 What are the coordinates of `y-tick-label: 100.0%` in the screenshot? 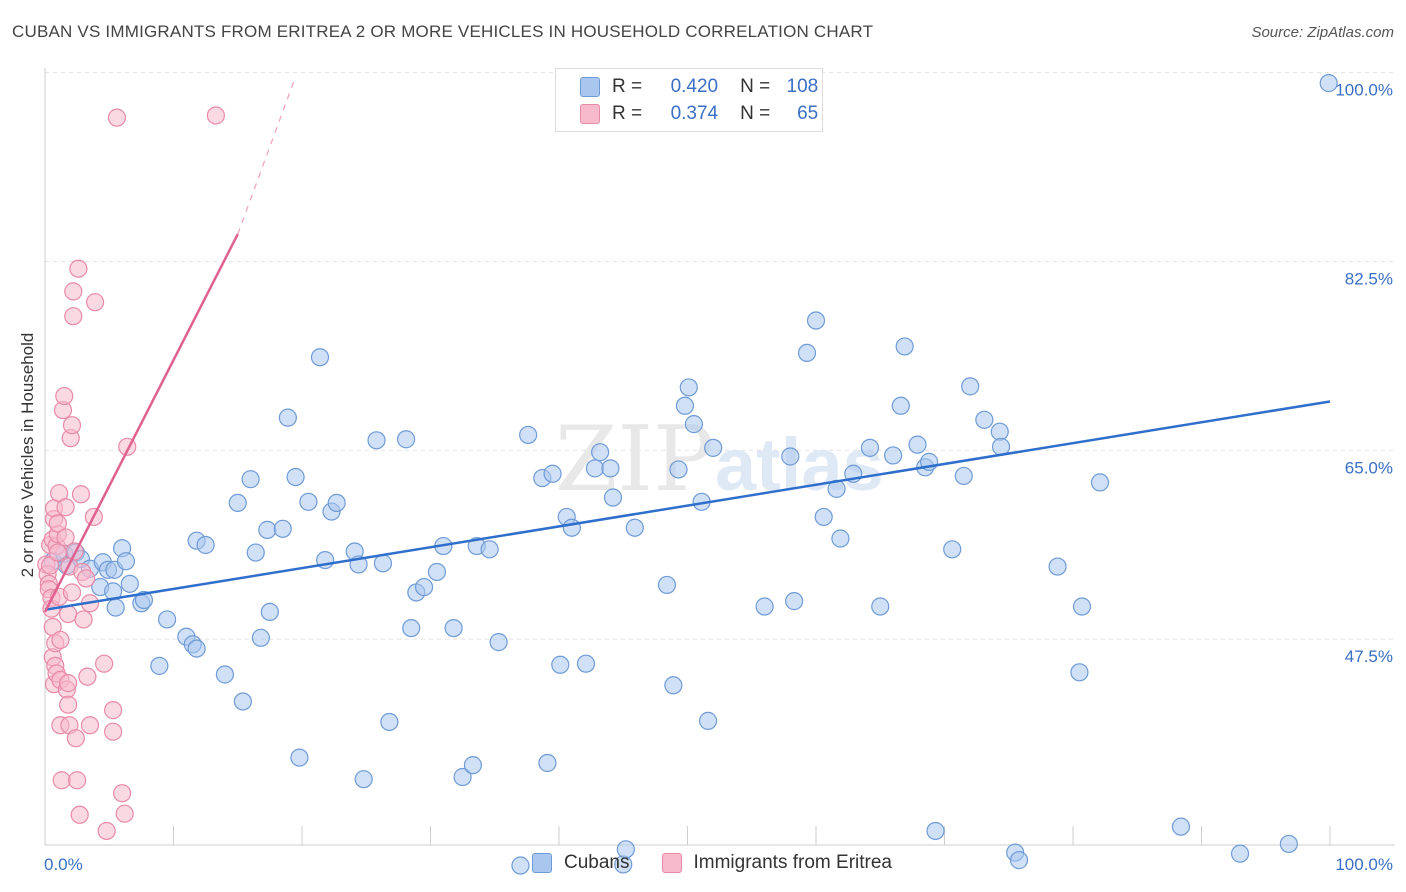 It's located at (1364, 90).